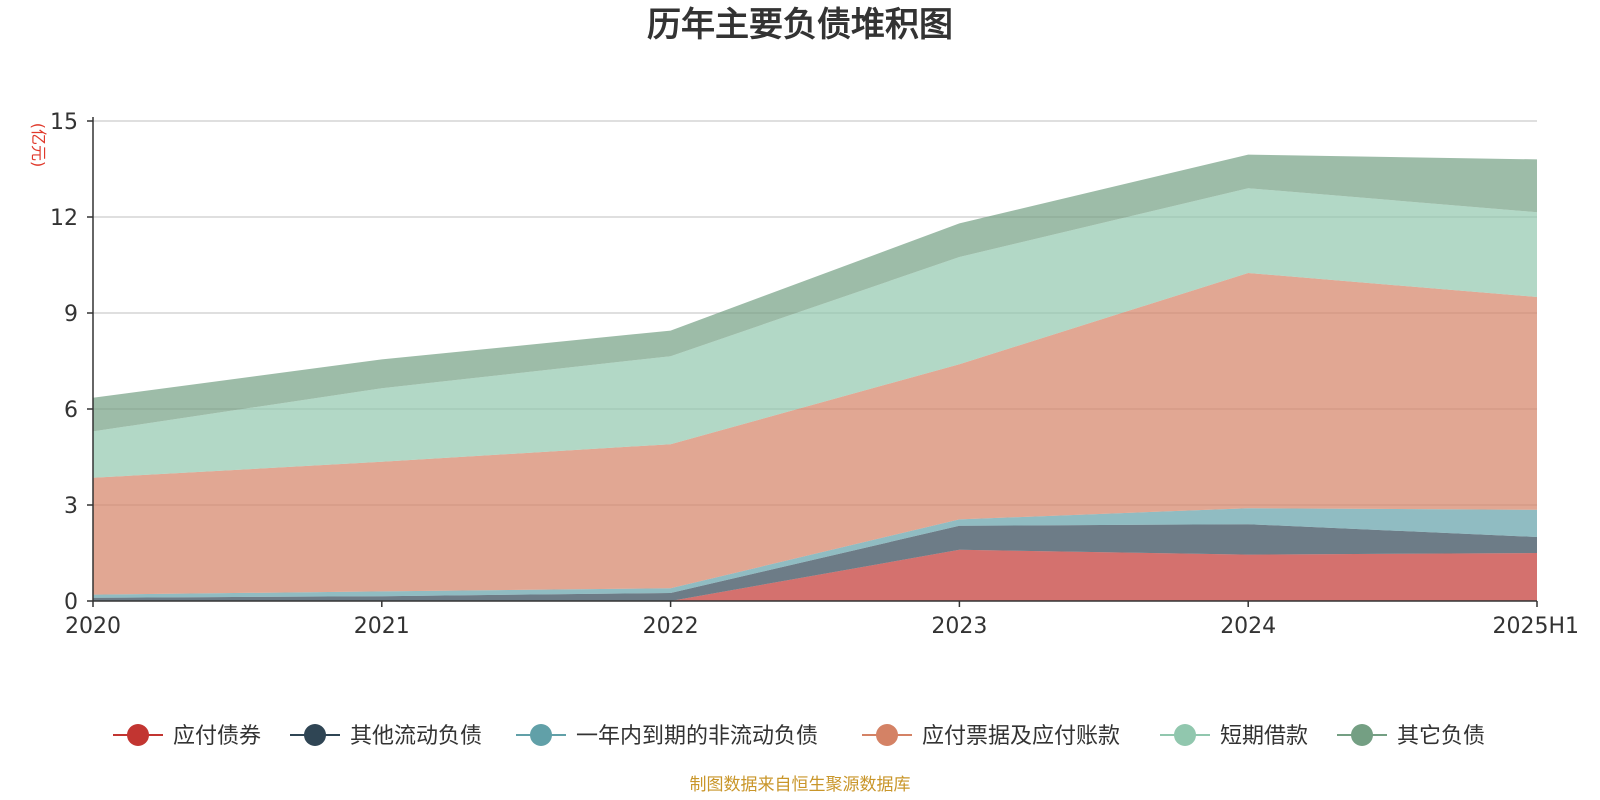 This screenshot has height=800, width=1600. What do you see at coordinates (800, 25) in the screenshot?
I see `chart-title: 历年主要负债堆积图` at bounding box center [800, 25].